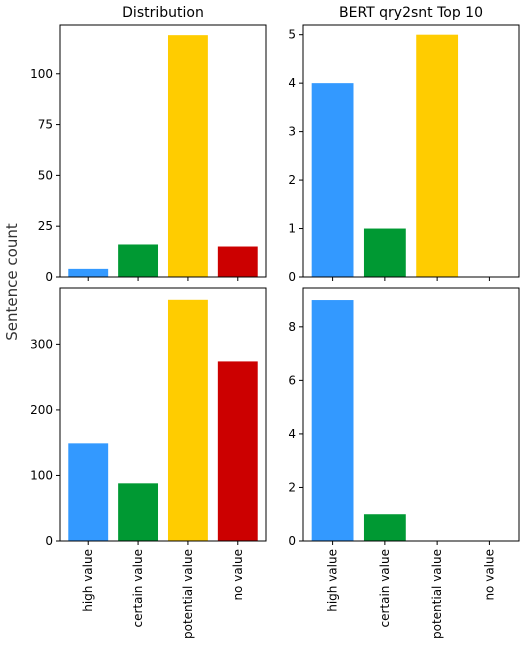 This screenshot has height=650, width=528. I want to click on y-tick-label: 8, so click(292, 327).